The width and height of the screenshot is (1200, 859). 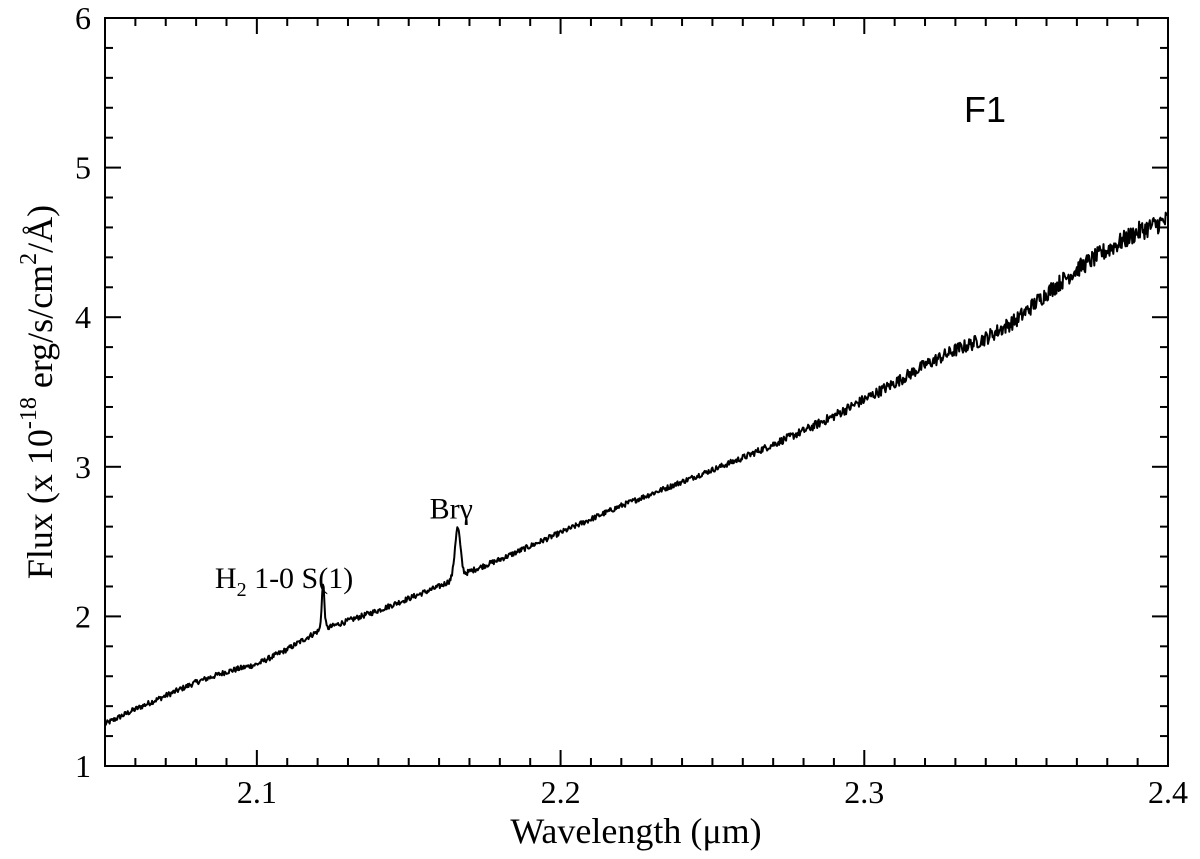 What do you see at coordinates (38, 392) in the screenshot?
I see `y-axis-label: Flux (x 10-18 erg/s/cm2/Å)` at bounding box center [38, 392].